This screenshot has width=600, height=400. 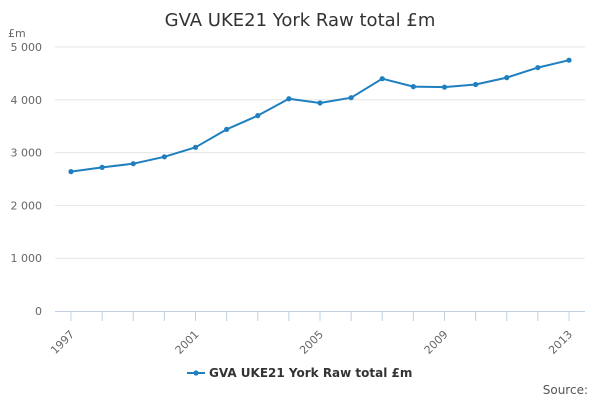 What do you see at coordinates (311, 342) in the screenshot?
I see `x-tick-label: 2005` at bounding box center [311, 342].